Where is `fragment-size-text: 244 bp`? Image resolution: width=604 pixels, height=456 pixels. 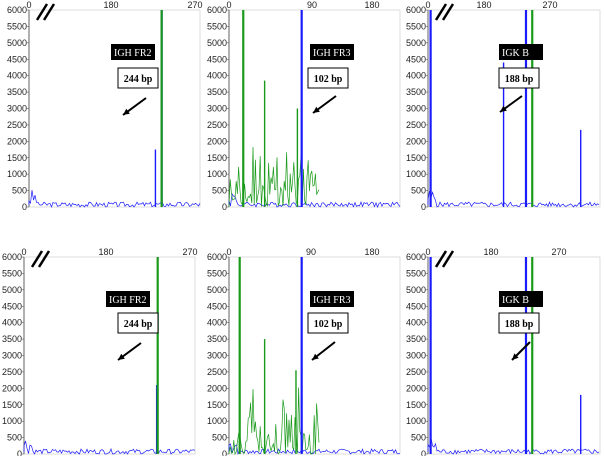
fragment-size-text: 244 bp is located at coordinates (138, 79).